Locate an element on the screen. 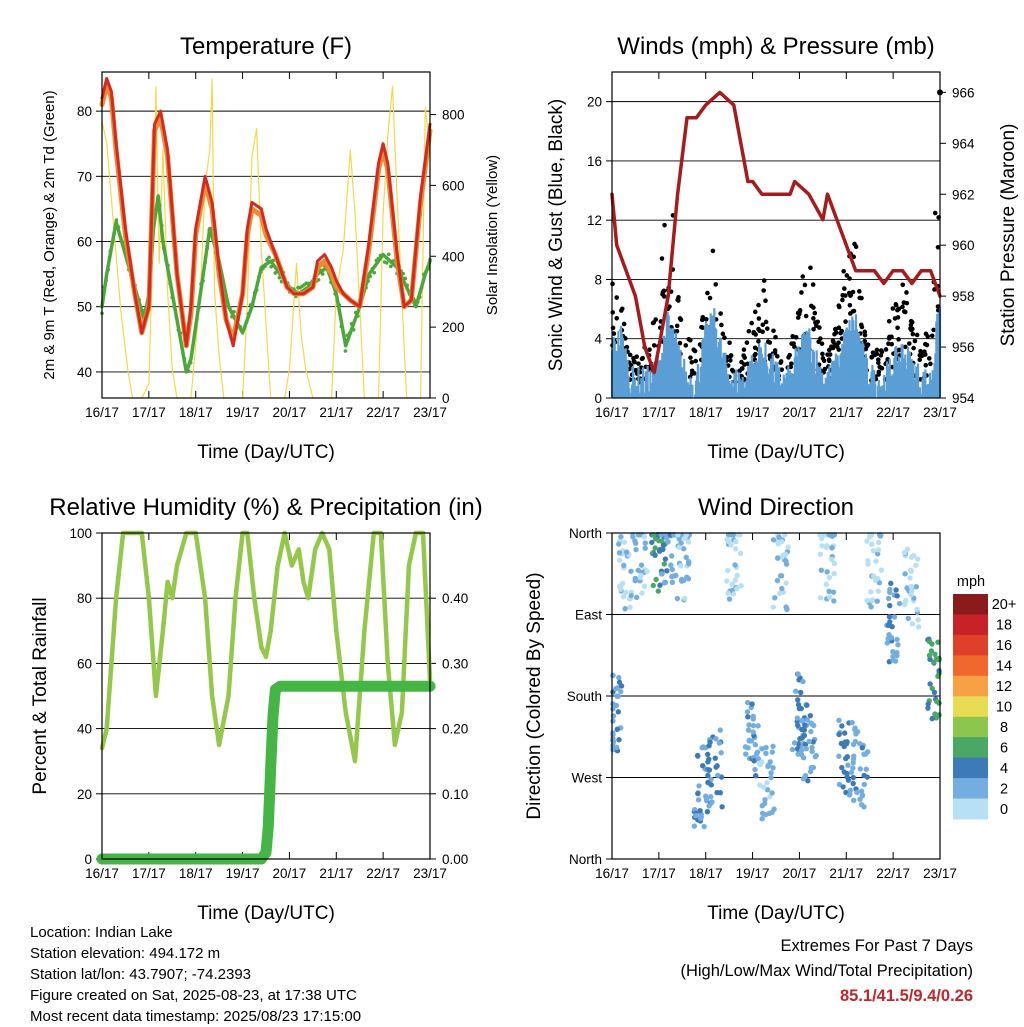 This screenshot has width=1024, height=1027. y-axis-label: Direction (Colored By Speed) is located at coordinates (534, 695).